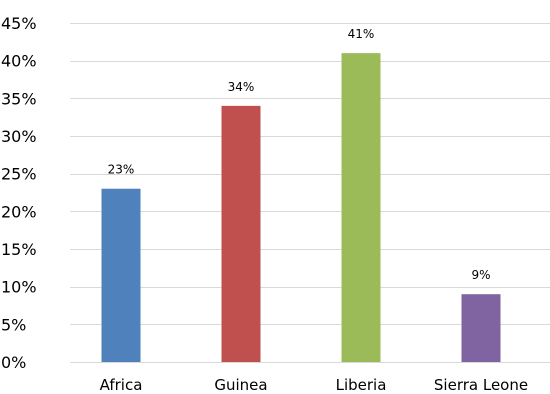 This screenshot has height=394, width=550. What do you see at coordinates (481, 385) in the screenshot?
I see `category-label: Sierra Leone` at bounding box center [481, 385].